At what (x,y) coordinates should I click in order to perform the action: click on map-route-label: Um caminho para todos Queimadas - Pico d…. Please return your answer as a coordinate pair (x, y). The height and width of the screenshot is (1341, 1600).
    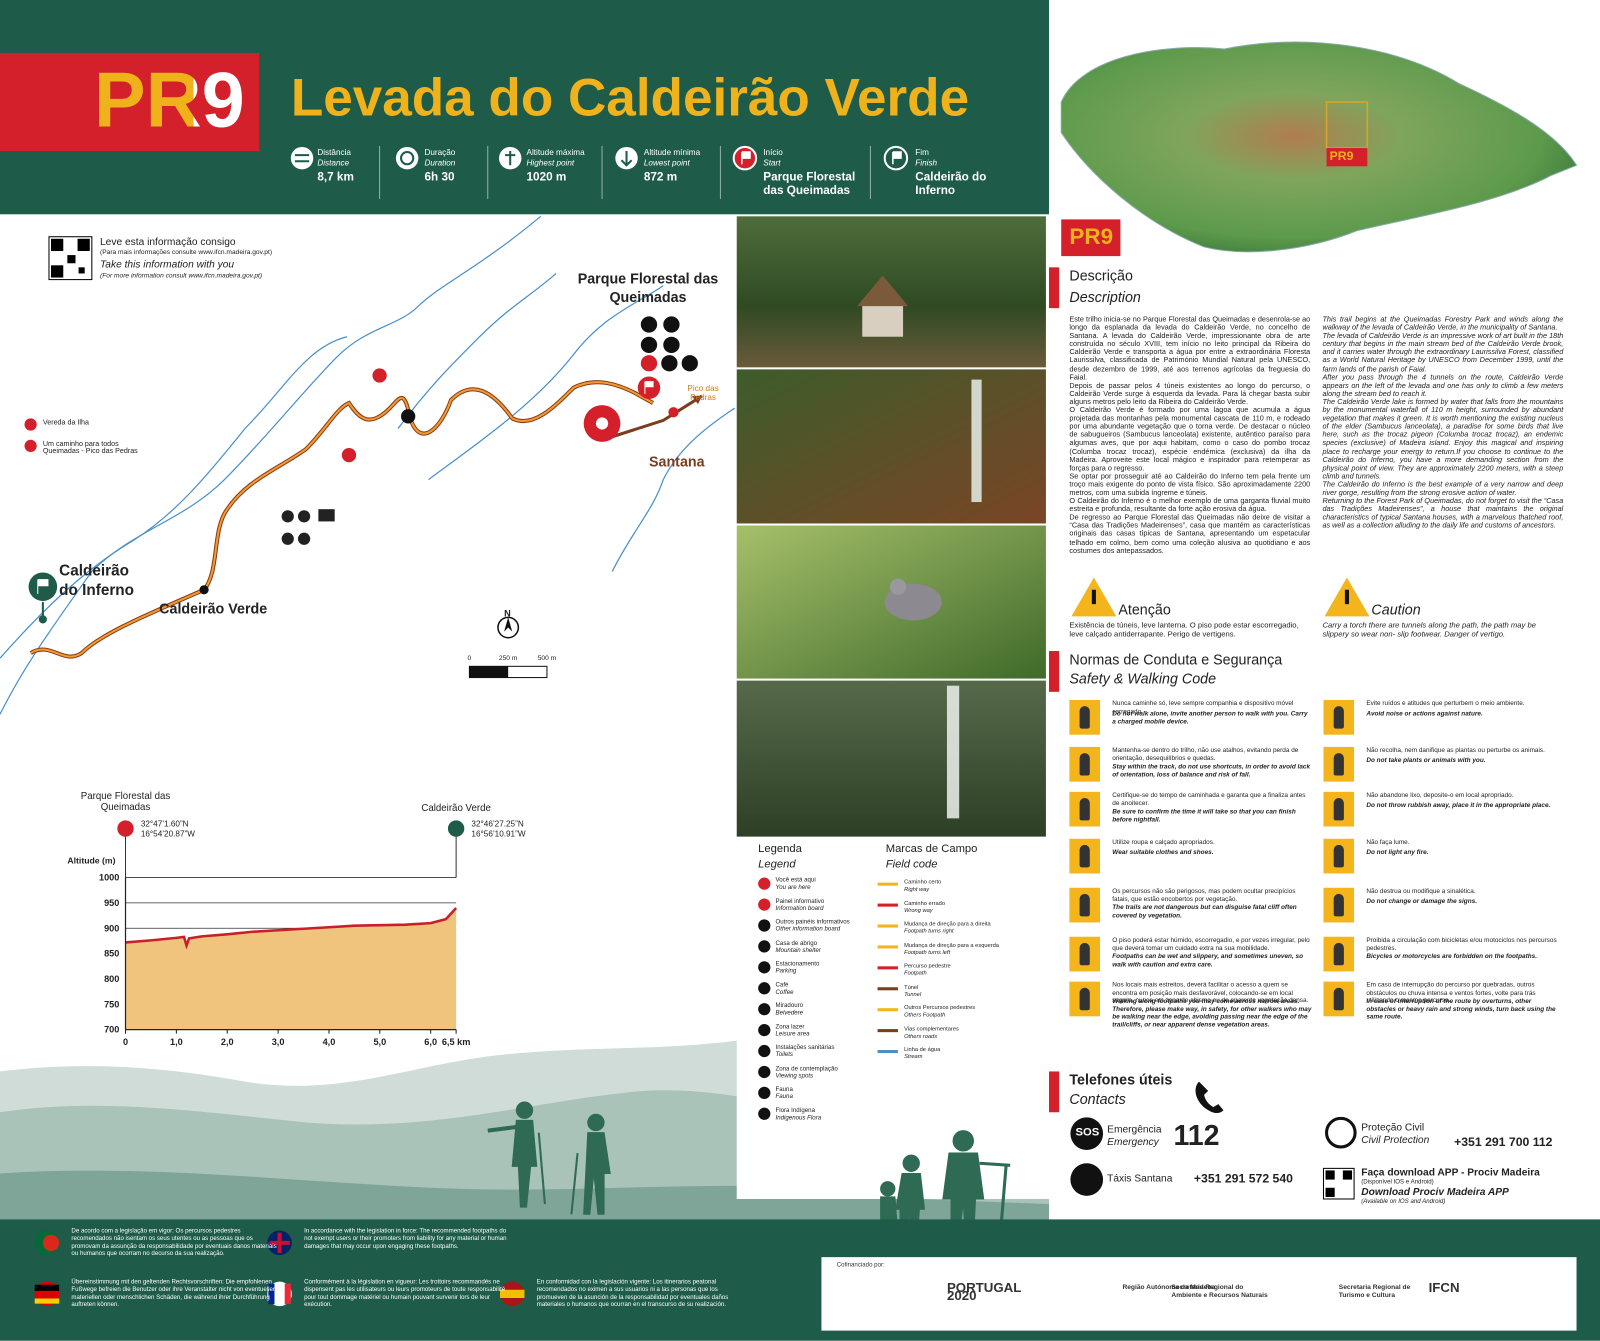
    Looking at the image, I should click on (90, 448).